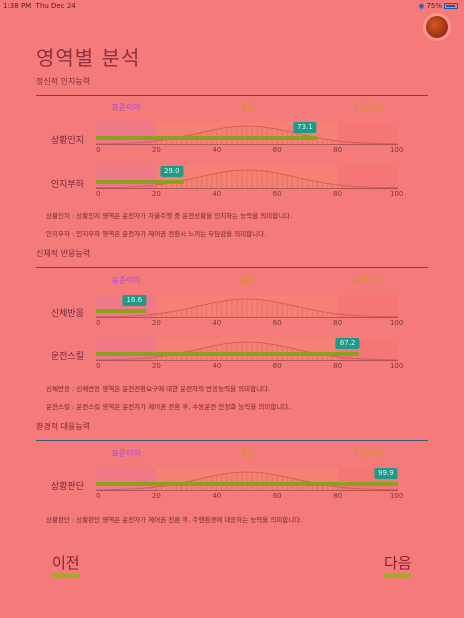 This screenshot has height=618, width=464. I want to click on section-title: 신체적 반응능력, so click(63, 253).